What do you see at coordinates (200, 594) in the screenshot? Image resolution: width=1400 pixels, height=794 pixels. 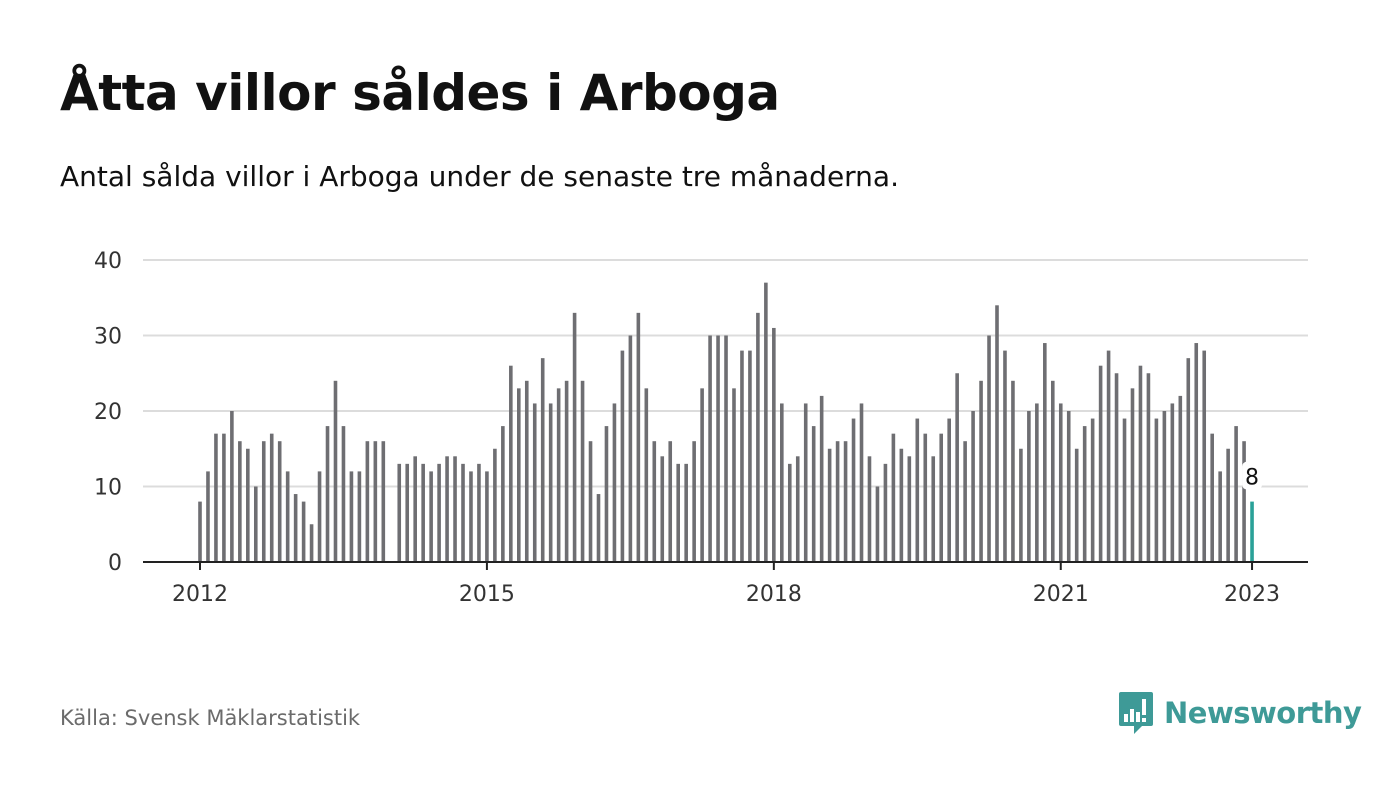 I see `x-tick-label: 2012` at bounding box center [200, 594].